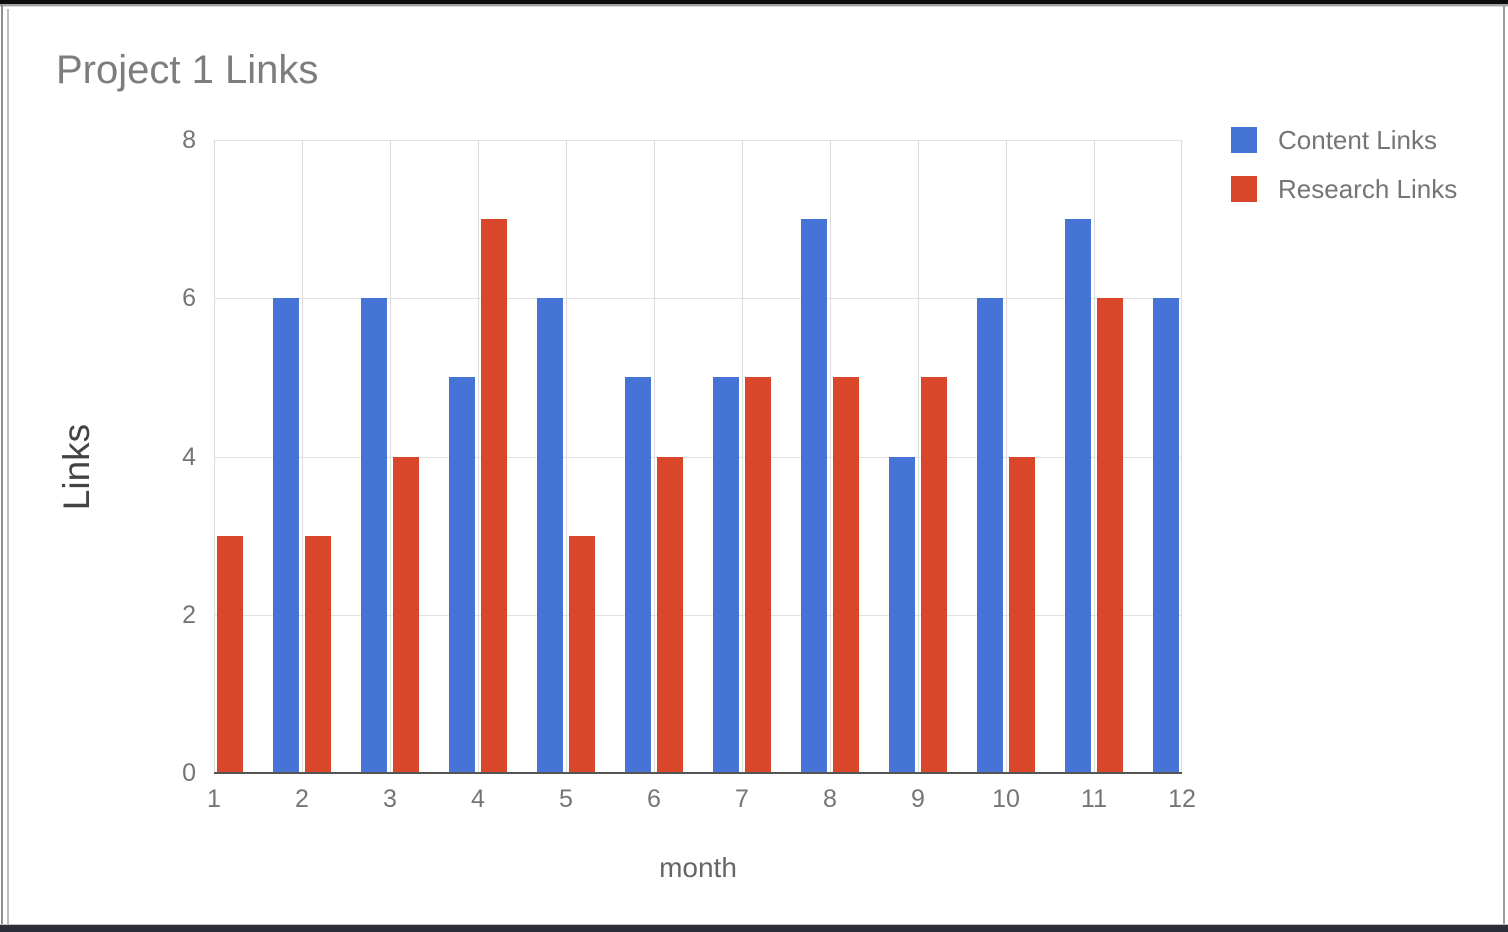  What do you see at coordinates (8, 467) in the screenshot?
I see `frame-border-left-inner` at bounding box center [8, 467].